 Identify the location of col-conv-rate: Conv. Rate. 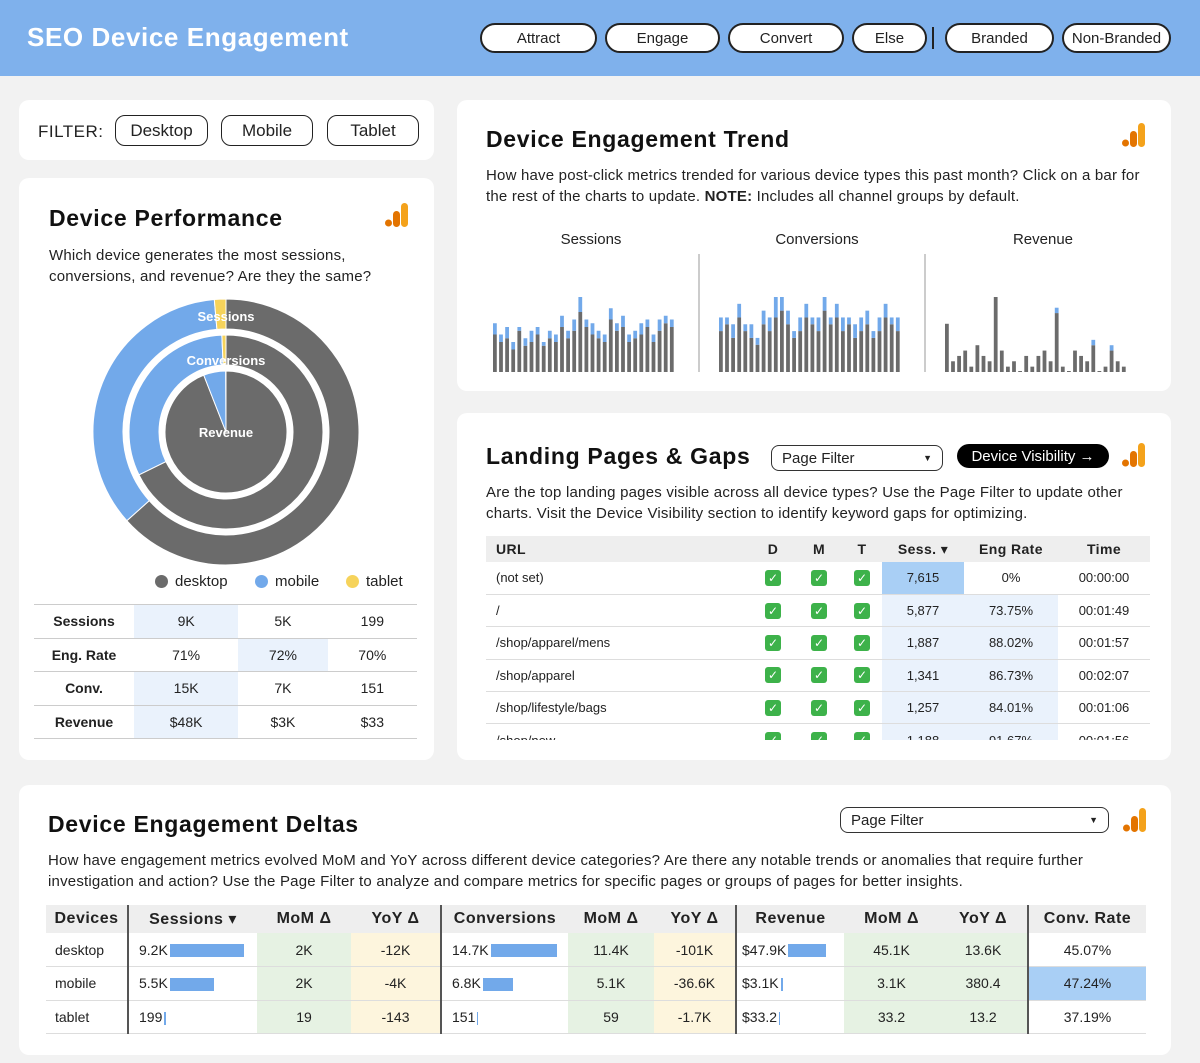
(1086, 919).